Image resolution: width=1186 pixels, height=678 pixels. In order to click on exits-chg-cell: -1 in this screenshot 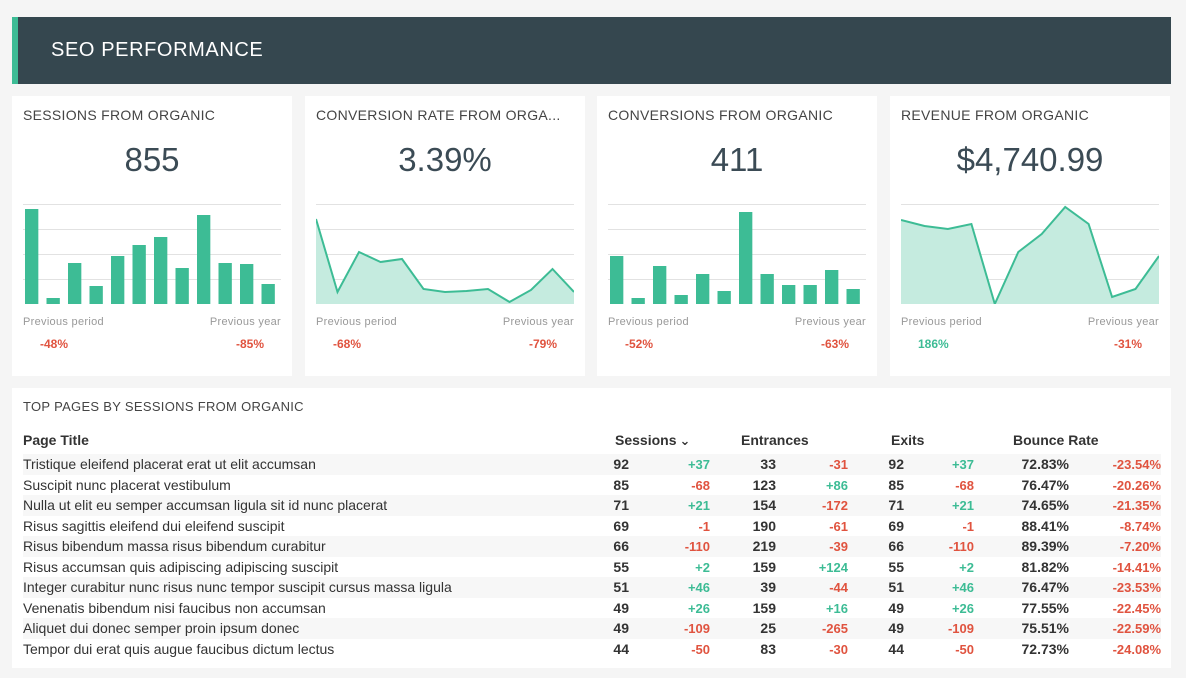, I will do `click(968, 526)`.